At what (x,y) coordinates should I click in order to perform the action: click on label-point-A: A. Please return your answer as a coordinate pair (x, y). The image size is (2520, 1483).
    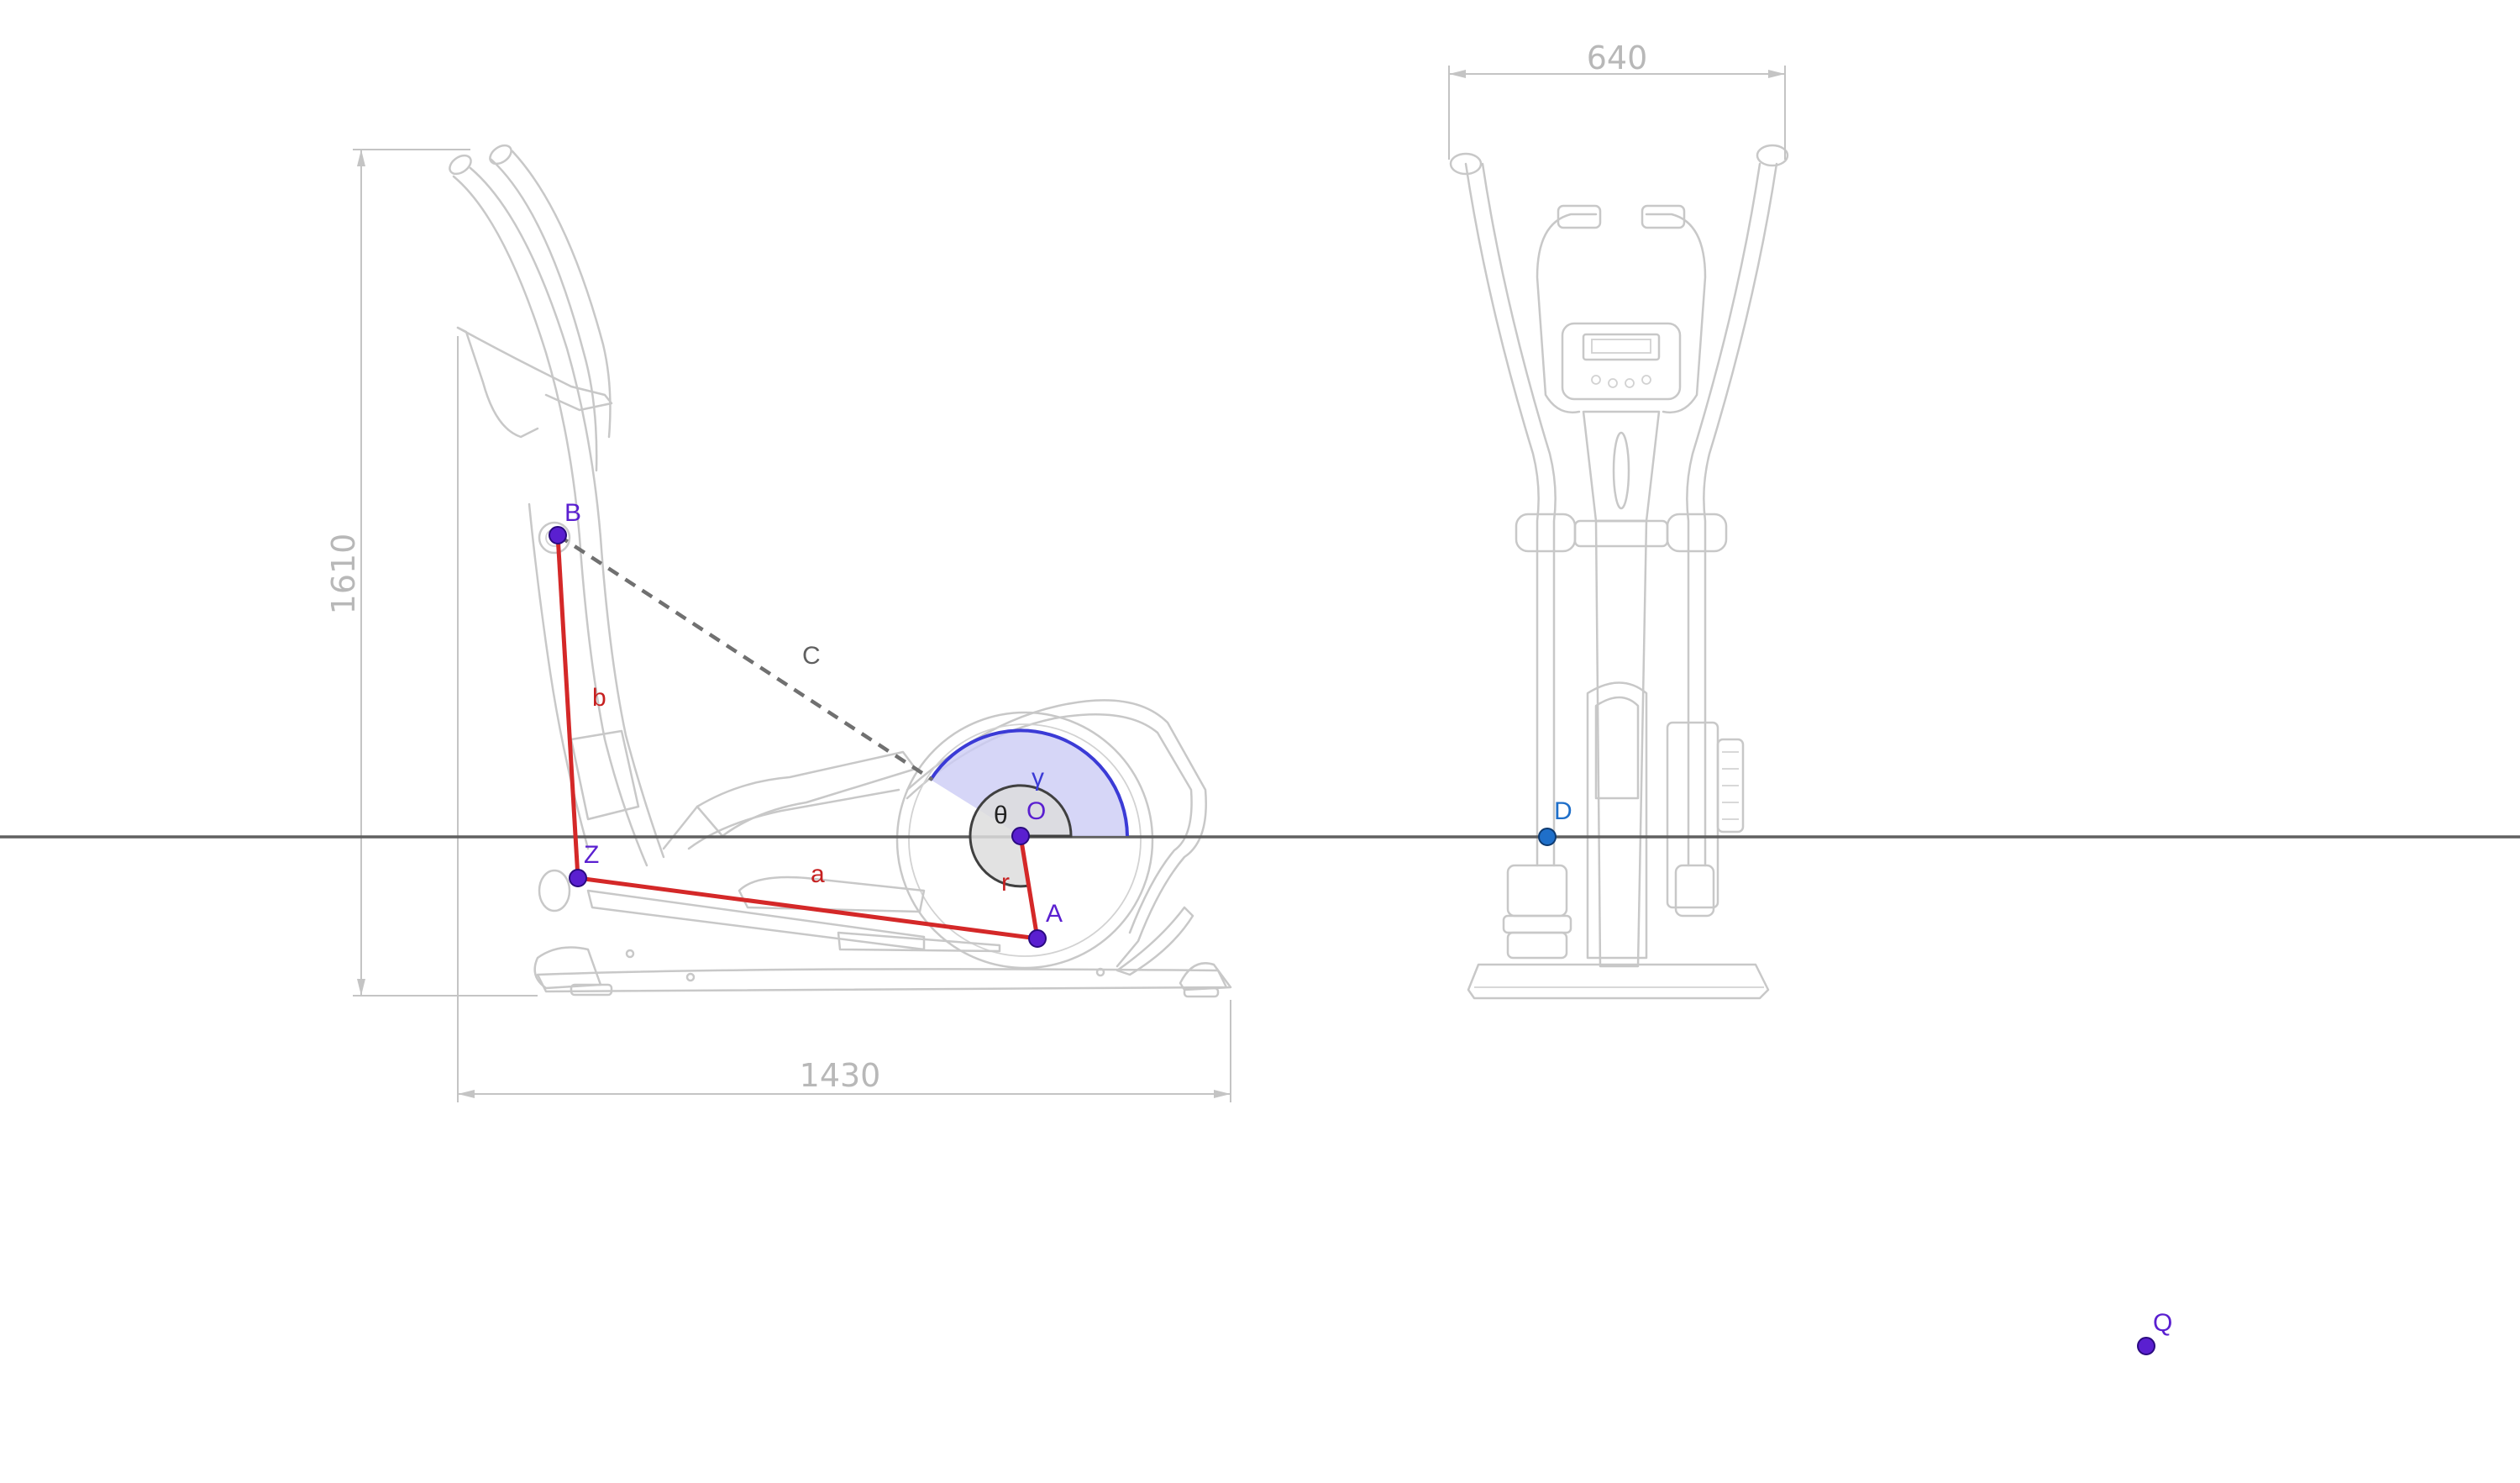
    Looking at the image, I should click on (1054, 914).